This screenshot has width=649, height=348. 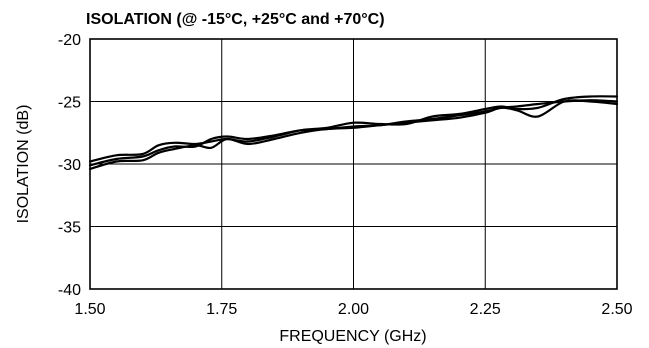 I want to click on x-tick-label: 2.00, so click(x=353, y=309).